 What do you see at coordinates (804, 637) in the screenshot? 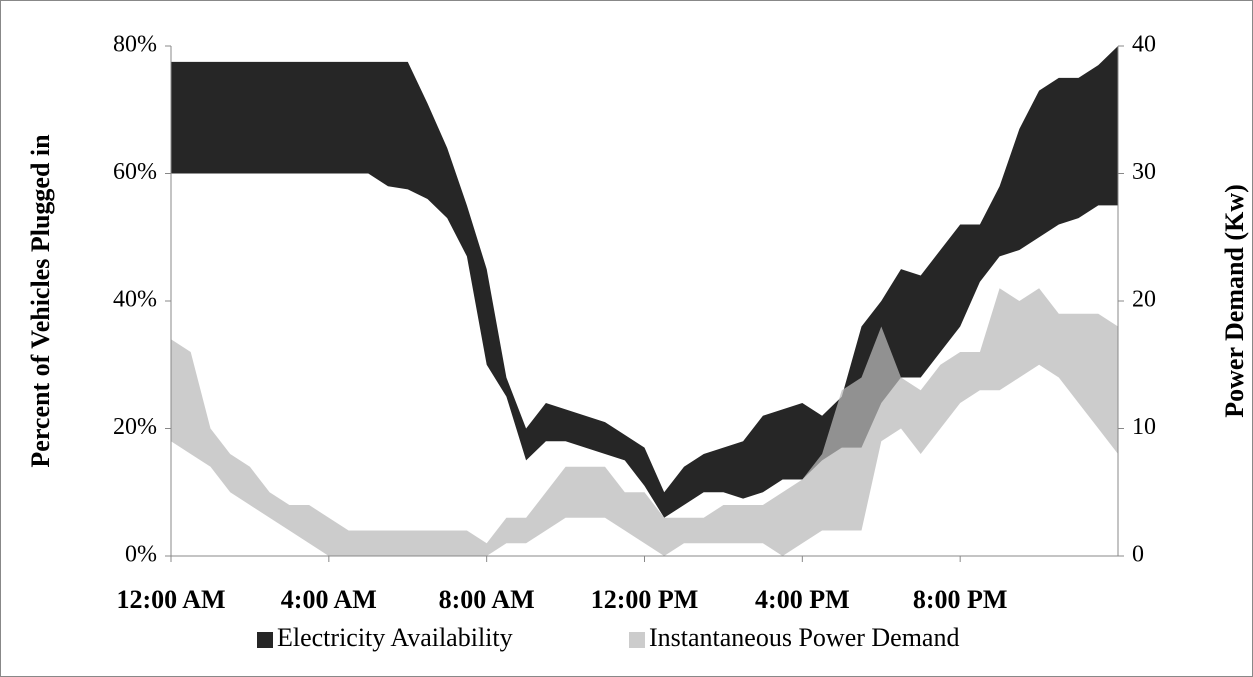
I see `legend-label: Instantaneous Power Demand` at bounding box center [804, 637].